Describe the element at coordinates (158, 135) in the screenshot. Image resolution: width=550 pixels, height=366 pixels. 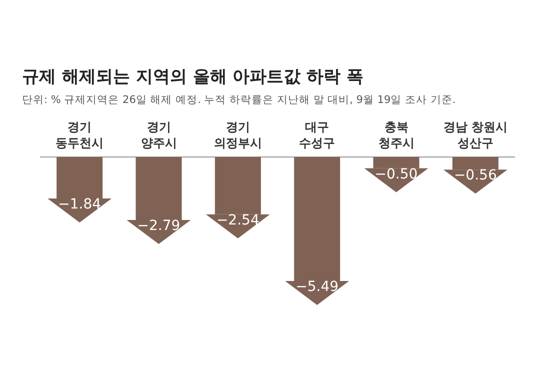
I see `category: 경기 양주시` at that location.